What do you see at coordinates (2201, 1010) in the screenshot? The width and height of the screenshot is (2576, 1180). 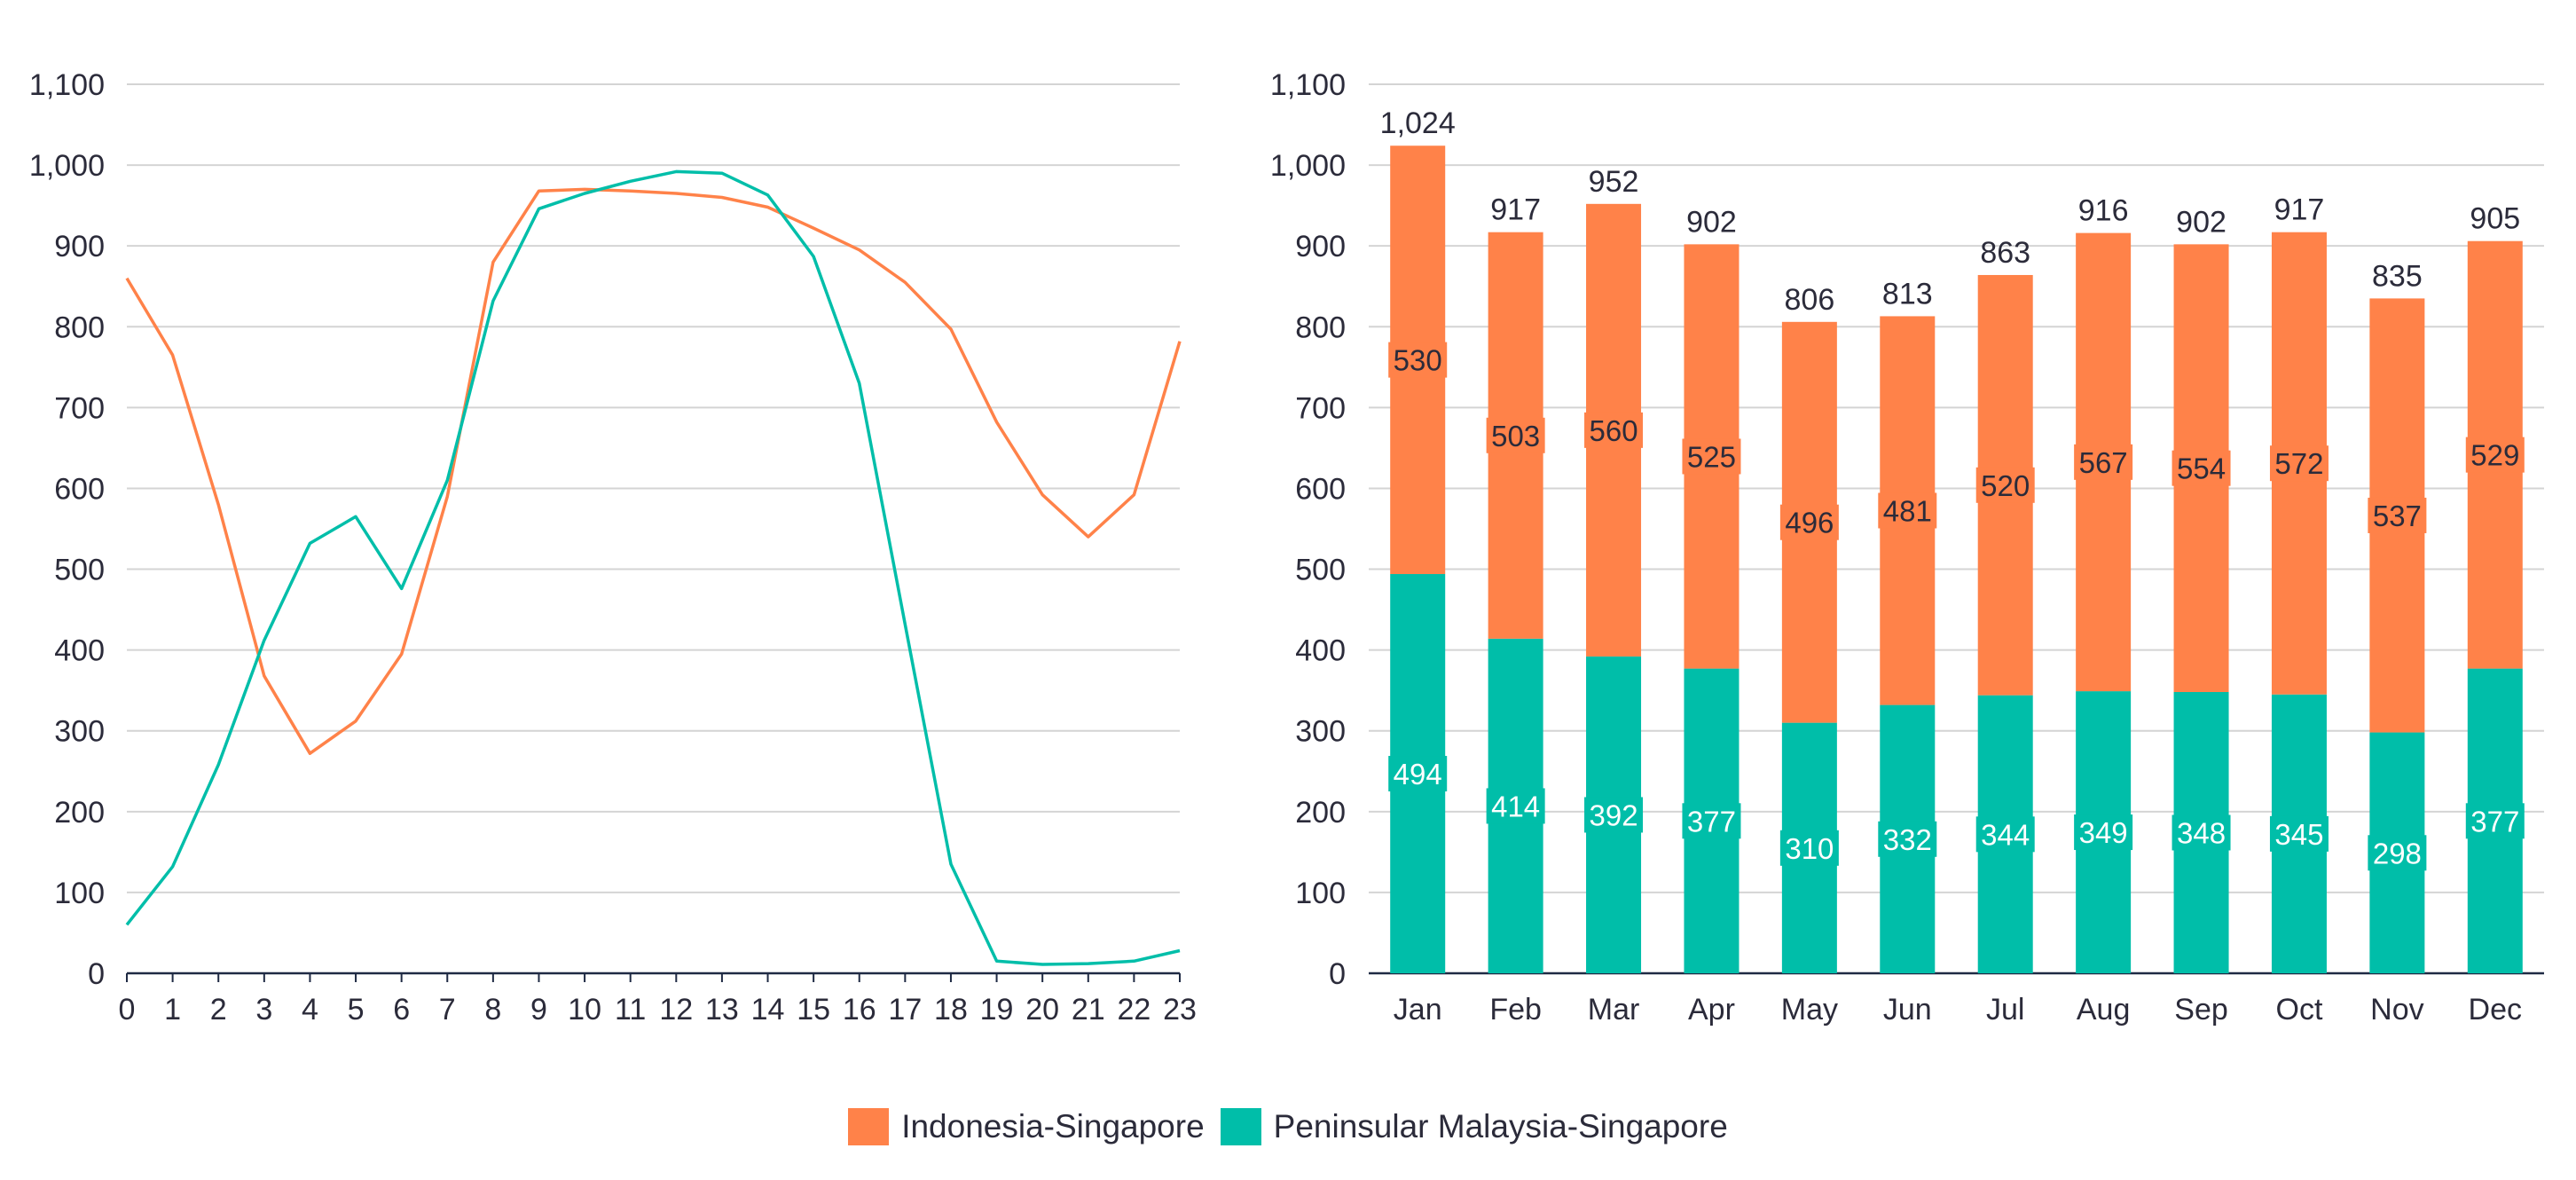 I see `right-x-tick-label: Sep` at bounding box center [2201, 1010].